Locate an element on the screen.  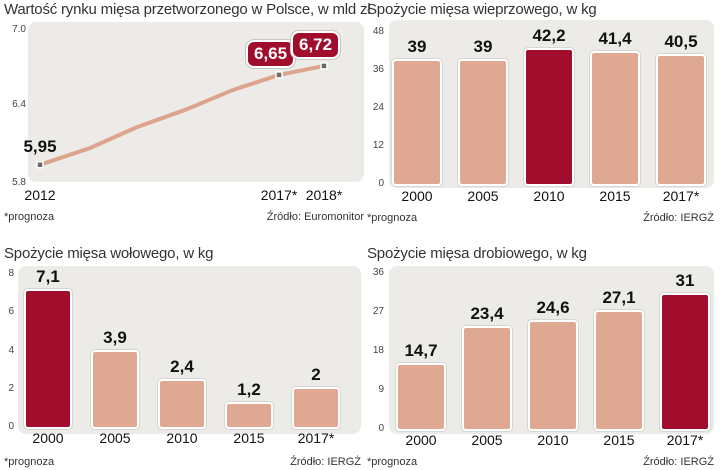
line-plot is located at coordinates (182, 115).